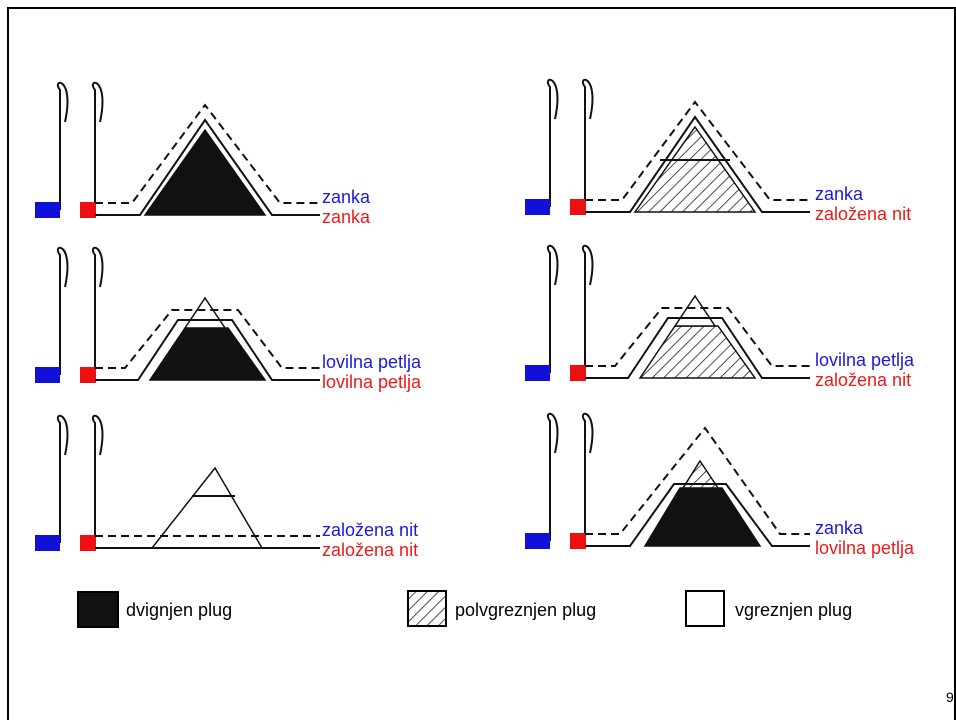 The width and height of the screenshot is (956, 720). What do you see at coordinates (525, 610) in the screenshot?
I see `legend-label: polvgreznjen plug` at bounding box center [525, 610].